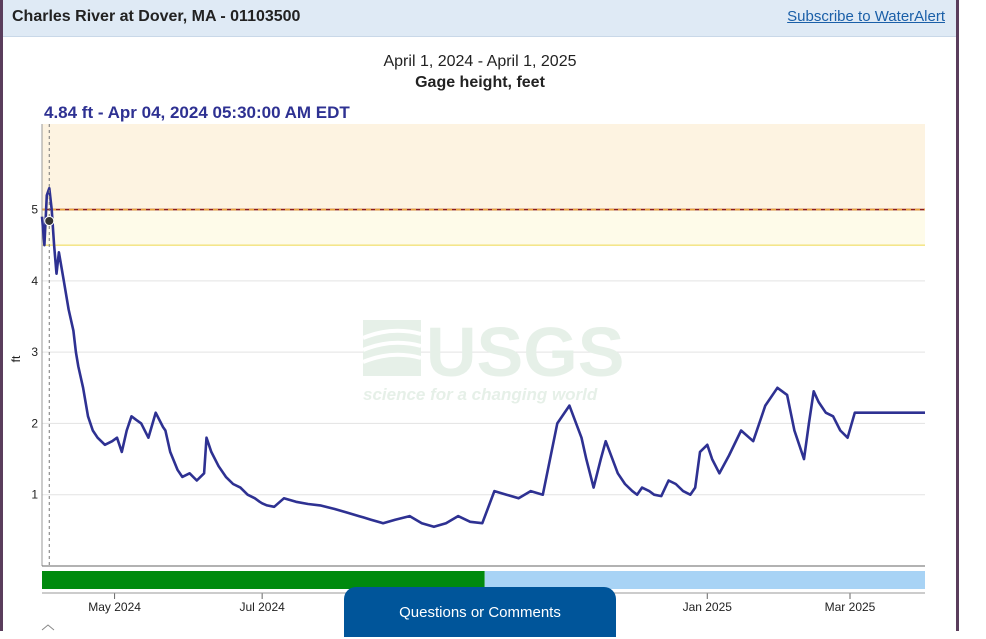 The height and width of the screenshot is (639, 986). Describe the element at coordinates (156, 16) in the screenshot. I see `site-title: Charles River at Dover, MA - 01103500` at that location.